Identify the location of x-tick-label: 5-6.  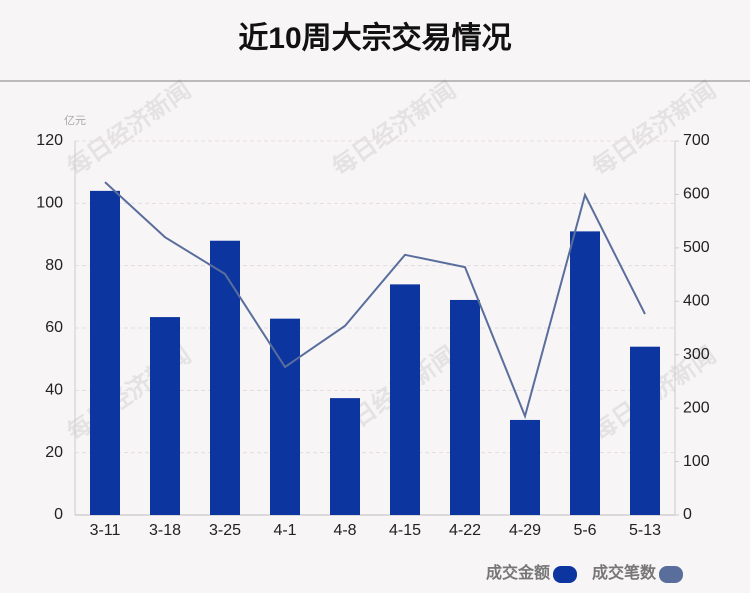
(584, 530).